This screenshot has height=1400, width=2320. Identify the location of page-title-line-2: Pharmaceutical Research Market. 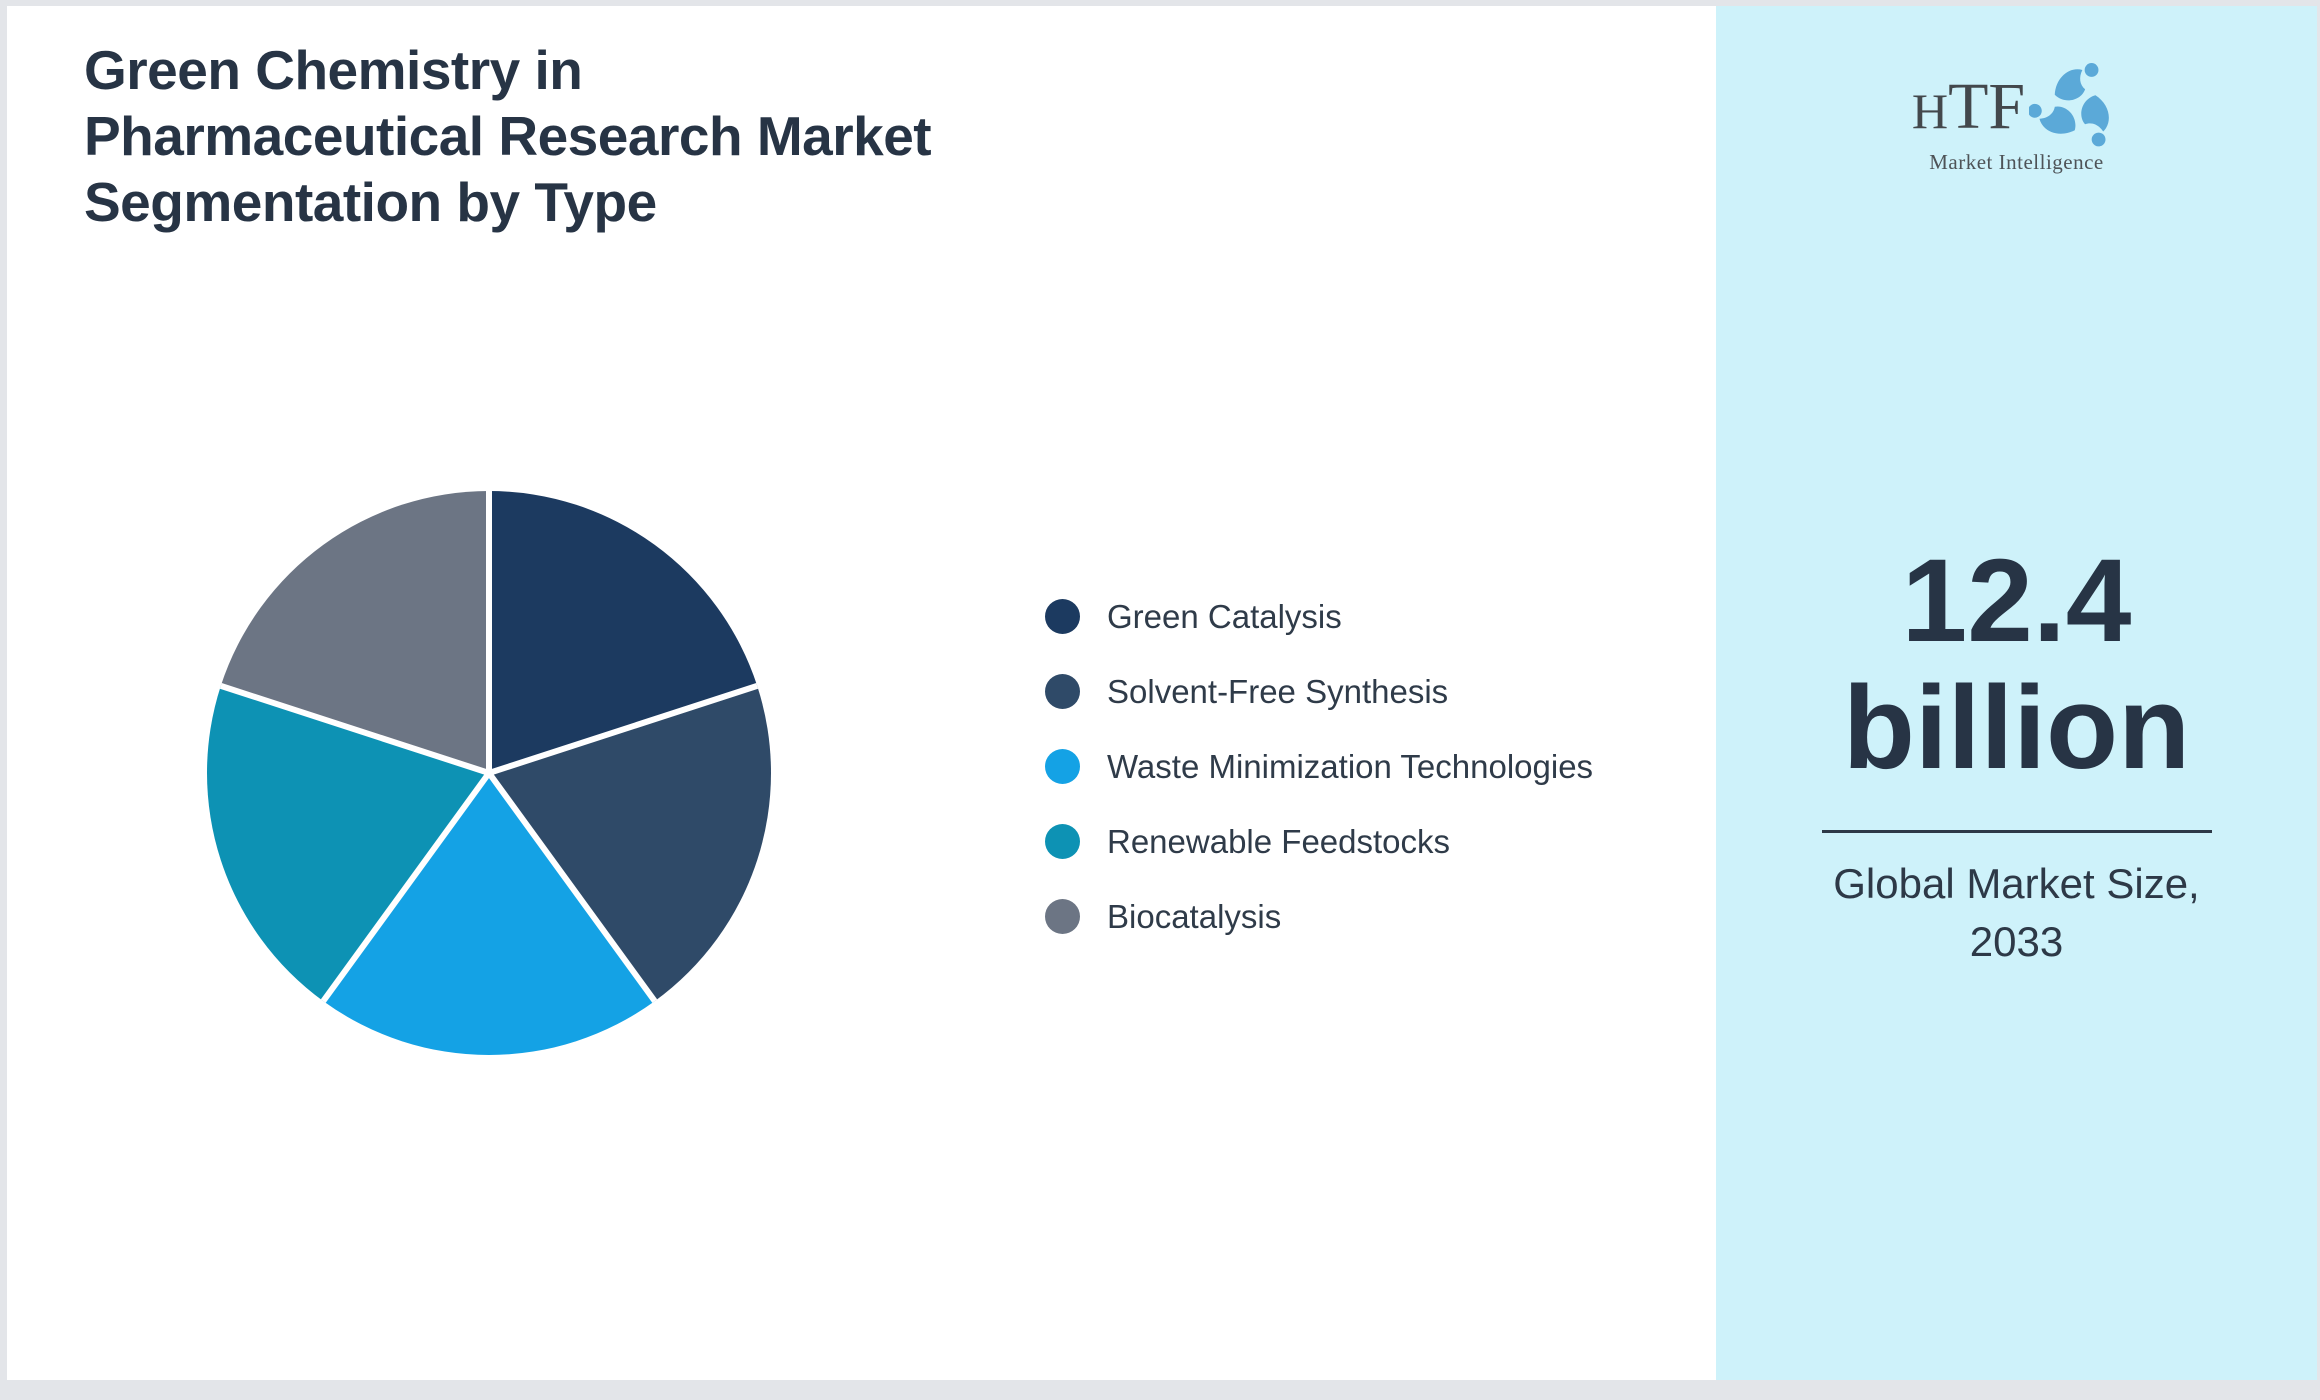
(508, 136).